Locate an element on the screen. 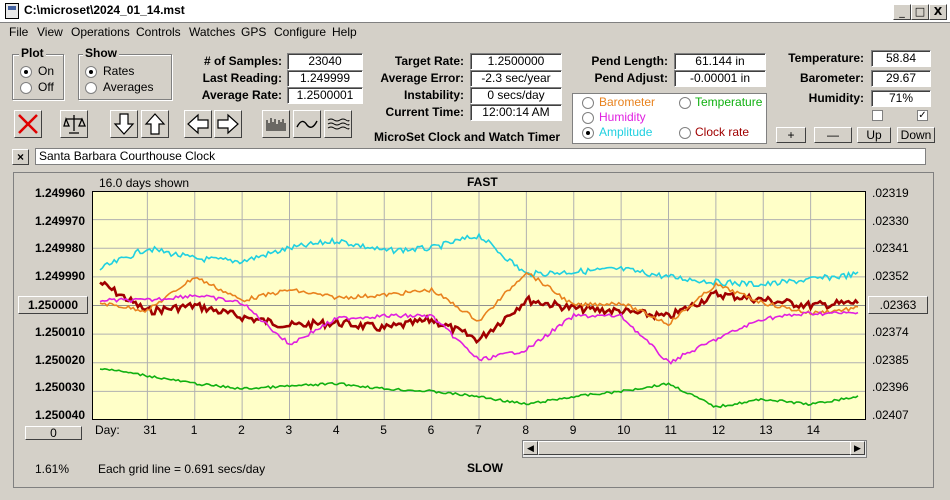 The width and height of the screenshot is (950, 500). barometer-label: Barometer: is located at coordinates (831, 78).